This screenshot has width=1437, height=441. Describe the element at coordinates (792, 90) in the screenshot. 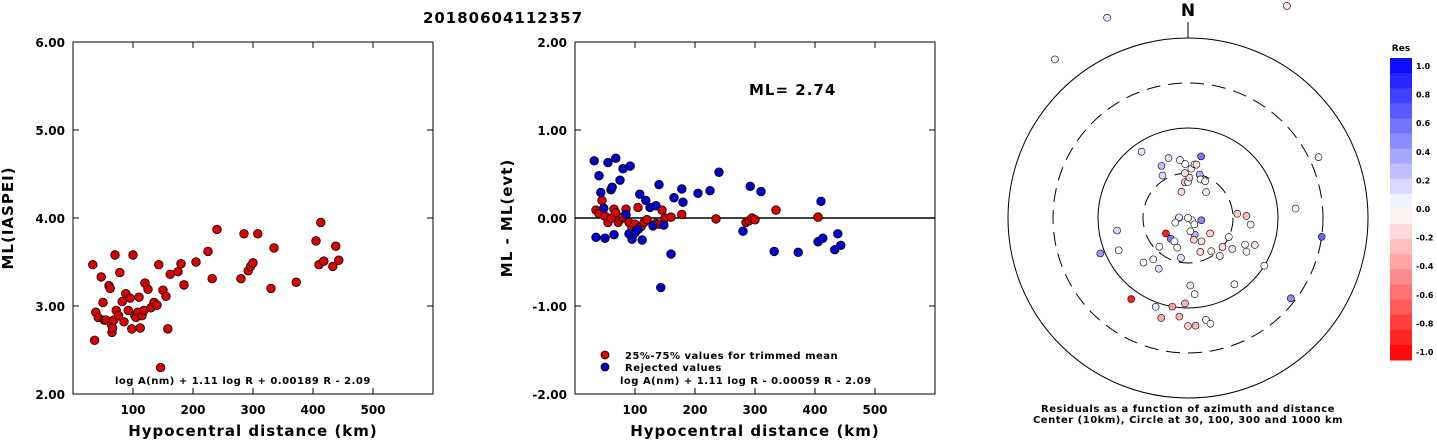

I see `ml-annotation: ML= 2.74` at that location.